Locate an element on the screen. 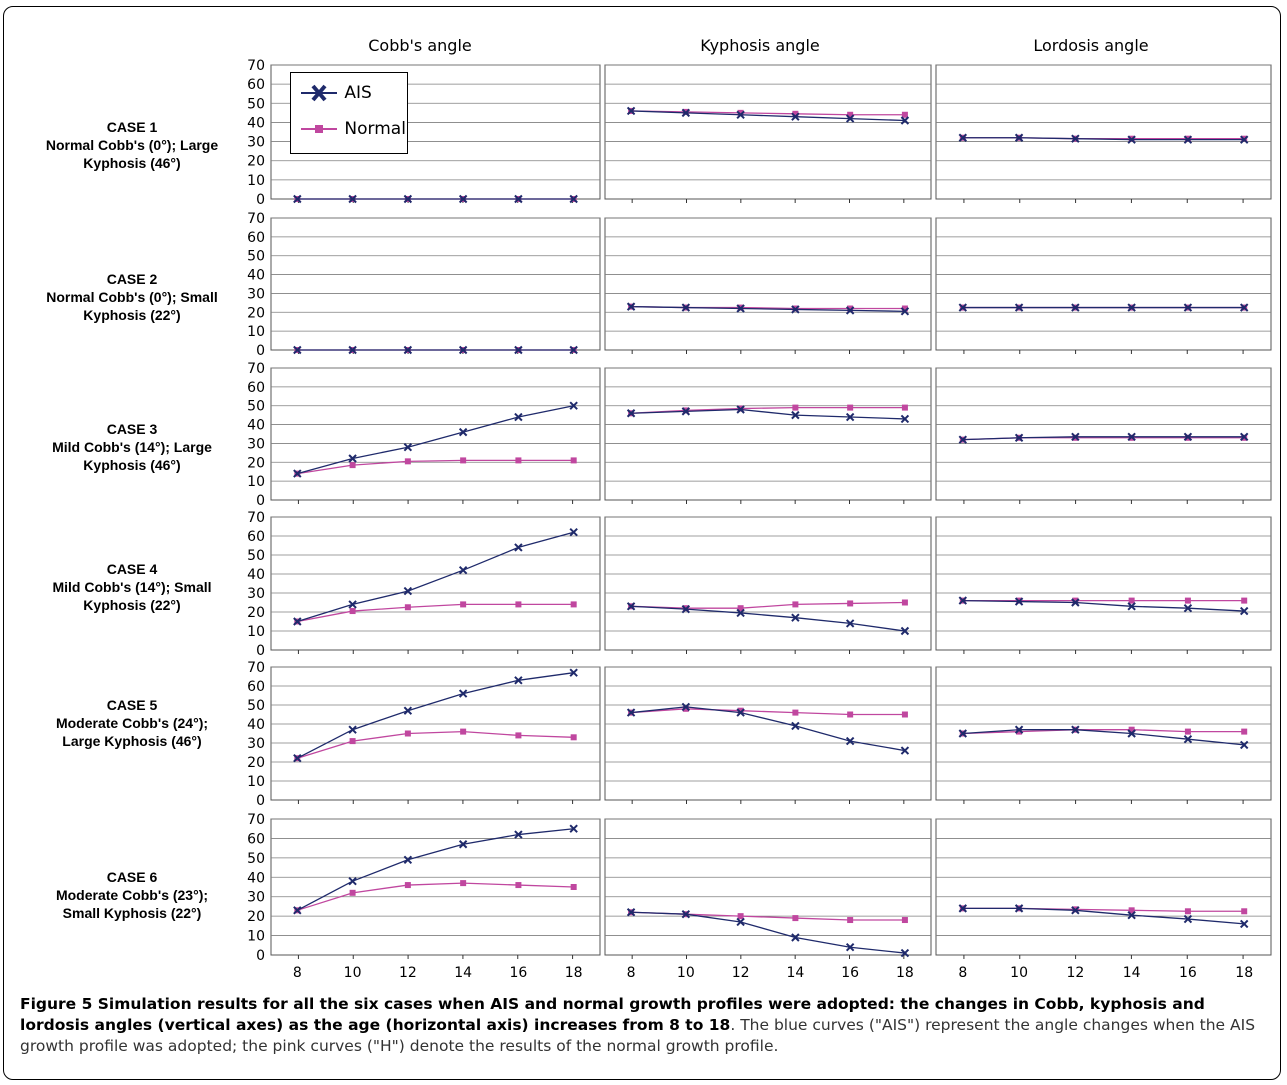 The height and width of the screenshot is (1085, 1287). panel-case5-col2 is located at coordinates (1103, 735).